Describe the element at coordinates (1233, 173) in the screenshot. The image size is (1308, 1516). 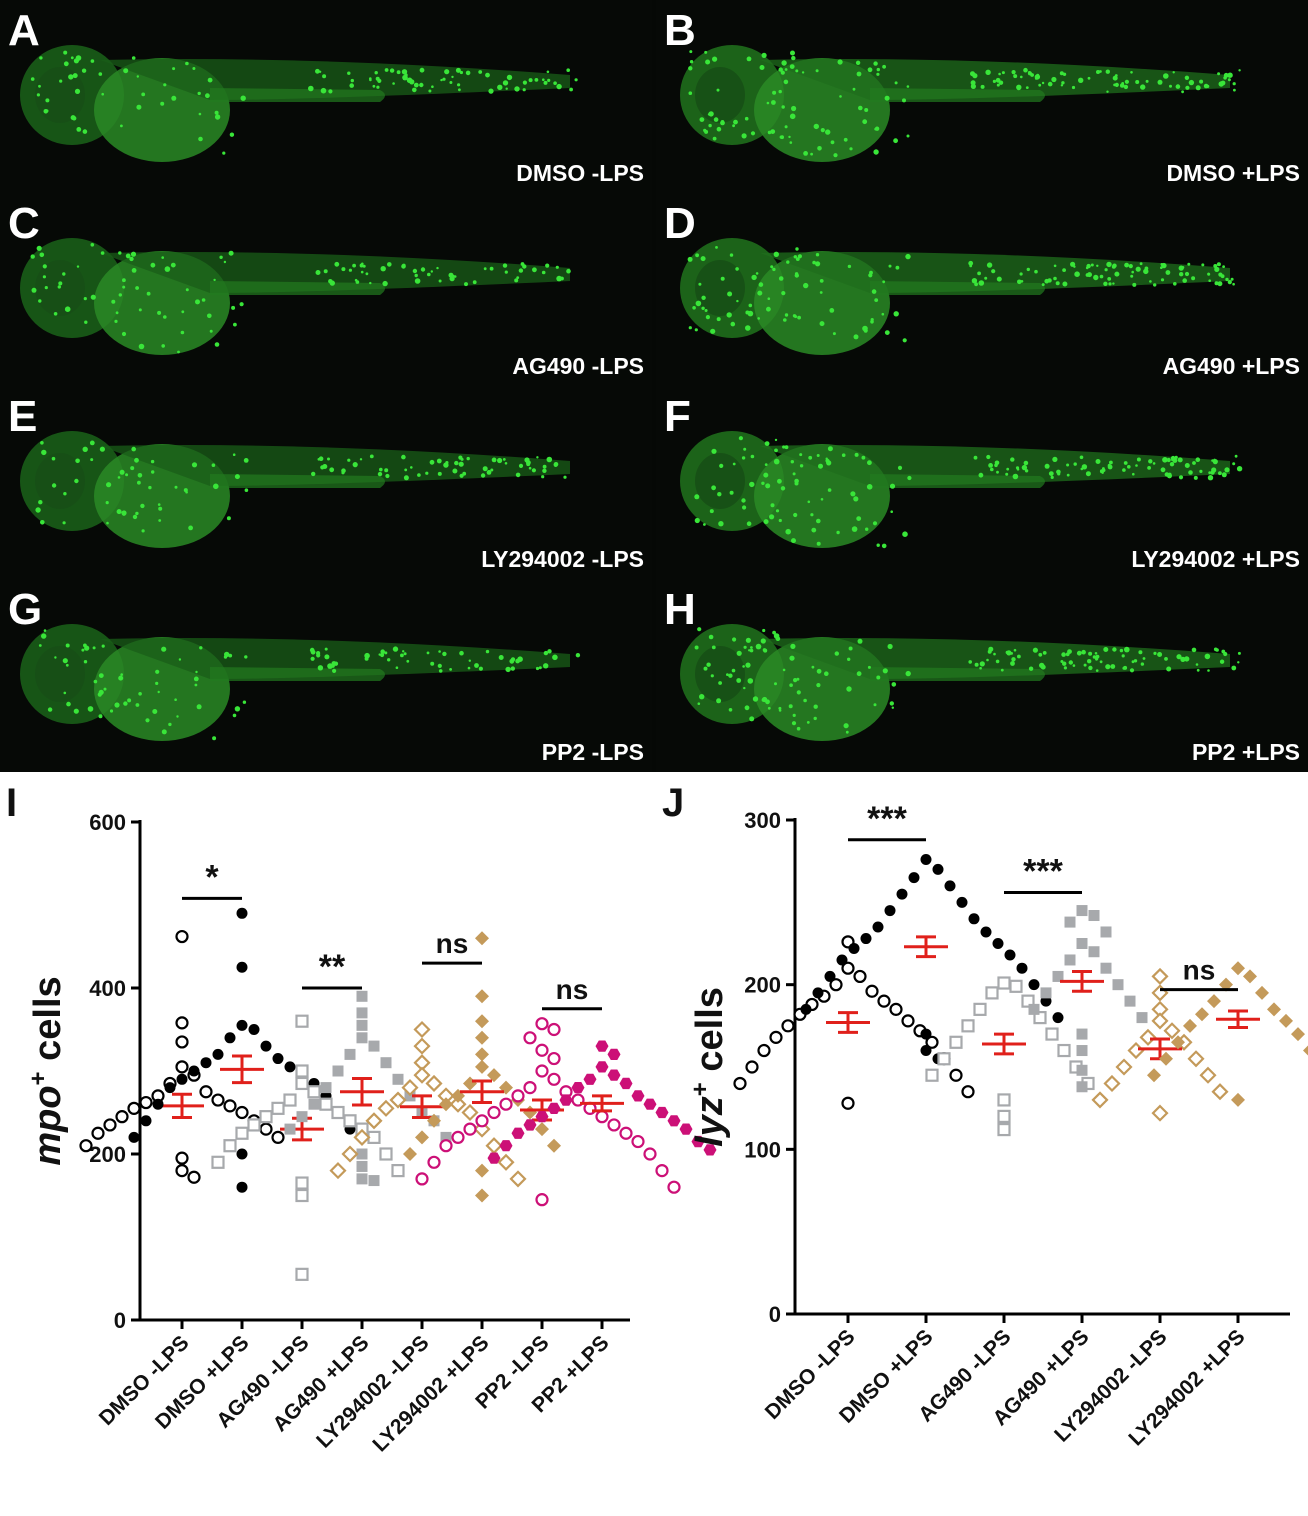
I see `condition-label: DMSO +LPS` at that location.